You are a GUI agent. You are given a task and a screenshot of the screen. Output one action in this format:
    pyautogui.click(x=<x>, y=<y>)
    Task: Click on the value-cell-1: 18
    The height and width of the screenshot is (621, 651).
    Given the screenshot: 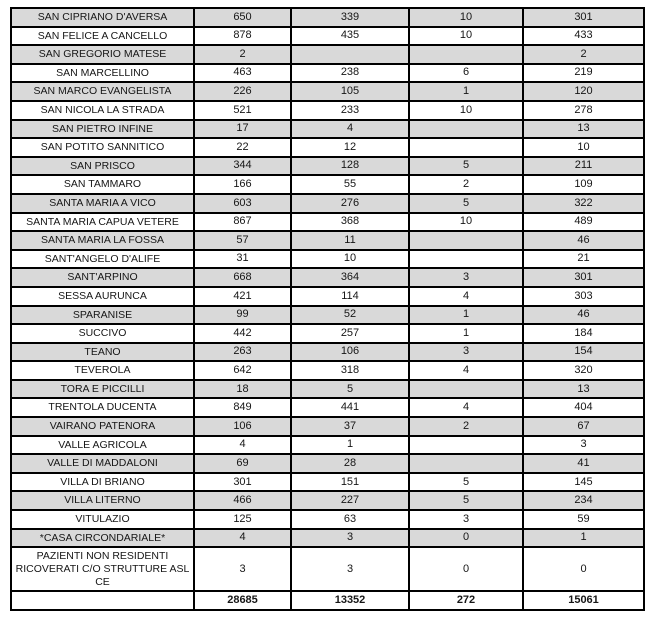 What is the action you would take?
    pyautogui.click(x=242, y=389)
    